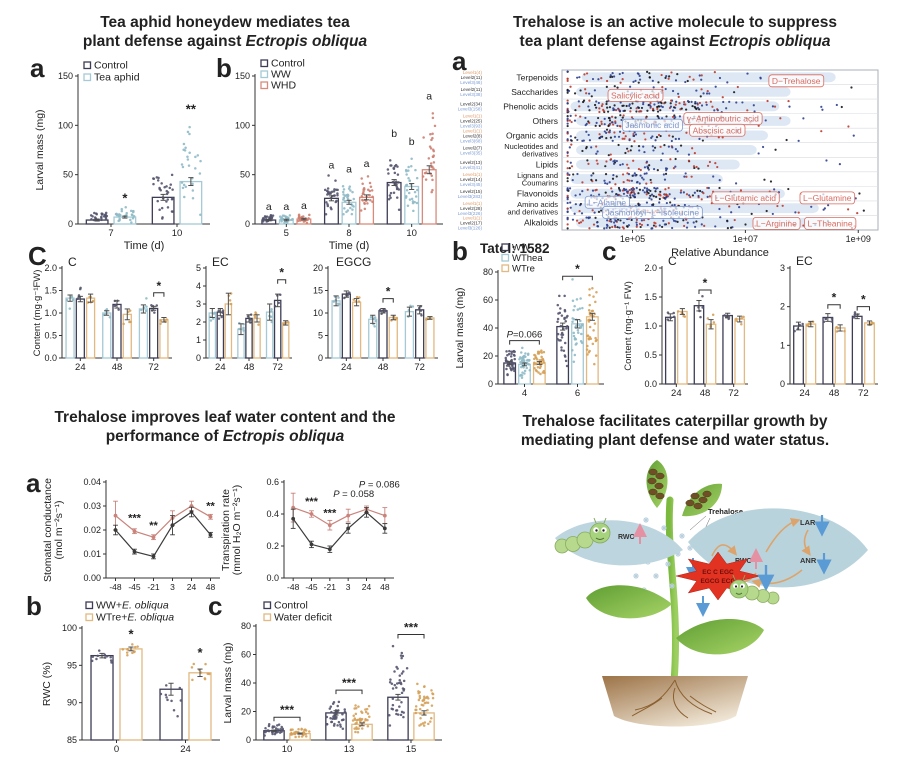 This screenshot has height=762, width=900. Describe the element at coordinates (272, 546) in the screenshot. I see `svg-text: 0.2` at that location.